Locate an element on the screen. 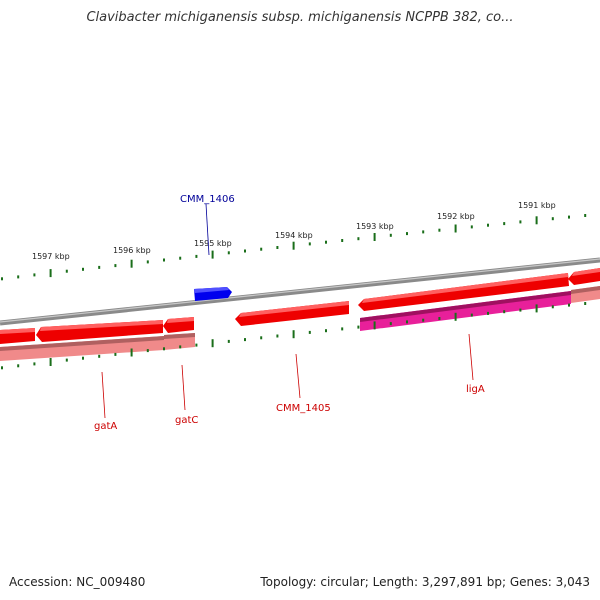 Image resolution: width=600 pixels, height=600 pixels. gene-partial-right-feature is located at coordinates (584, 276).